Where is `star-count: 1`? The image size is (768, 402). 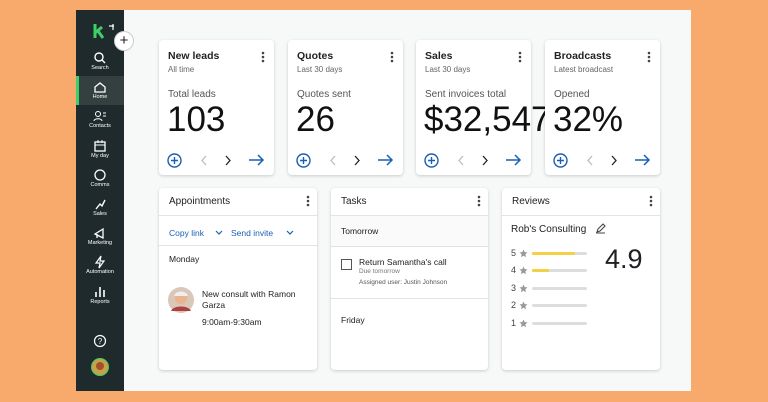
star-count: 1 is located at coordinates (514, 322).